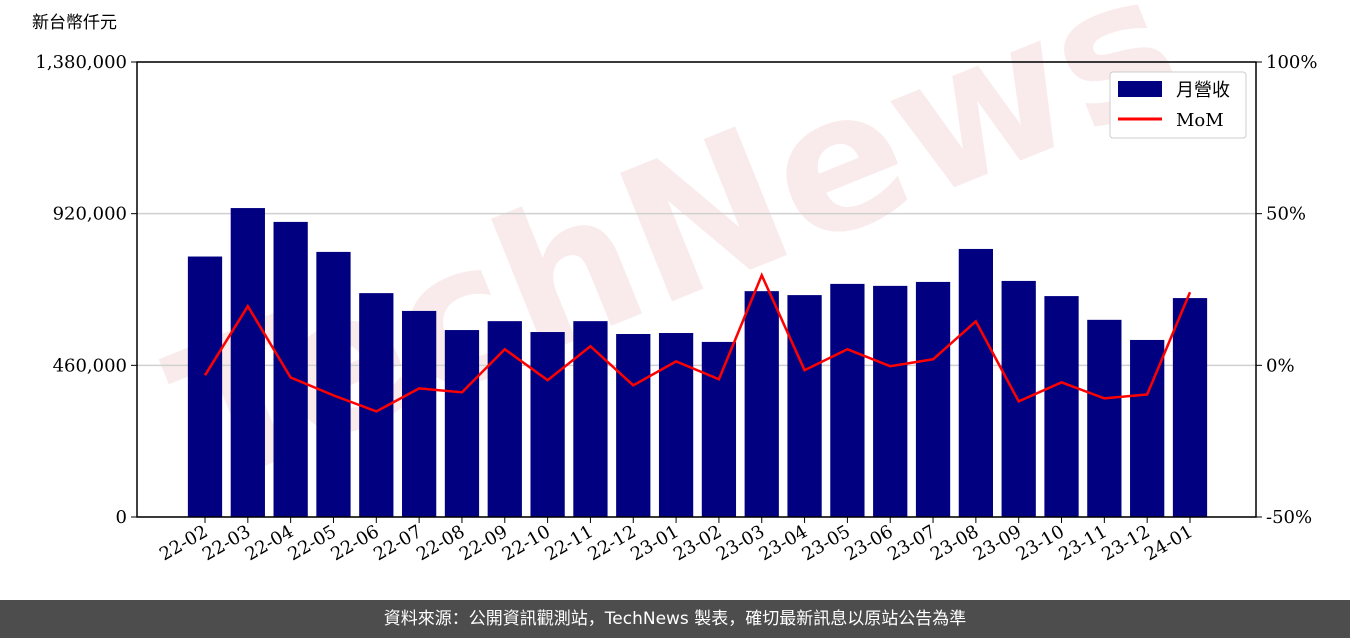 The width and height of the screenshot is (1350, 638). What do you see at coordinates (90, 214) in the screenshot?
I see `y-tick-label: 920,000` at bounding box center [90, 214].